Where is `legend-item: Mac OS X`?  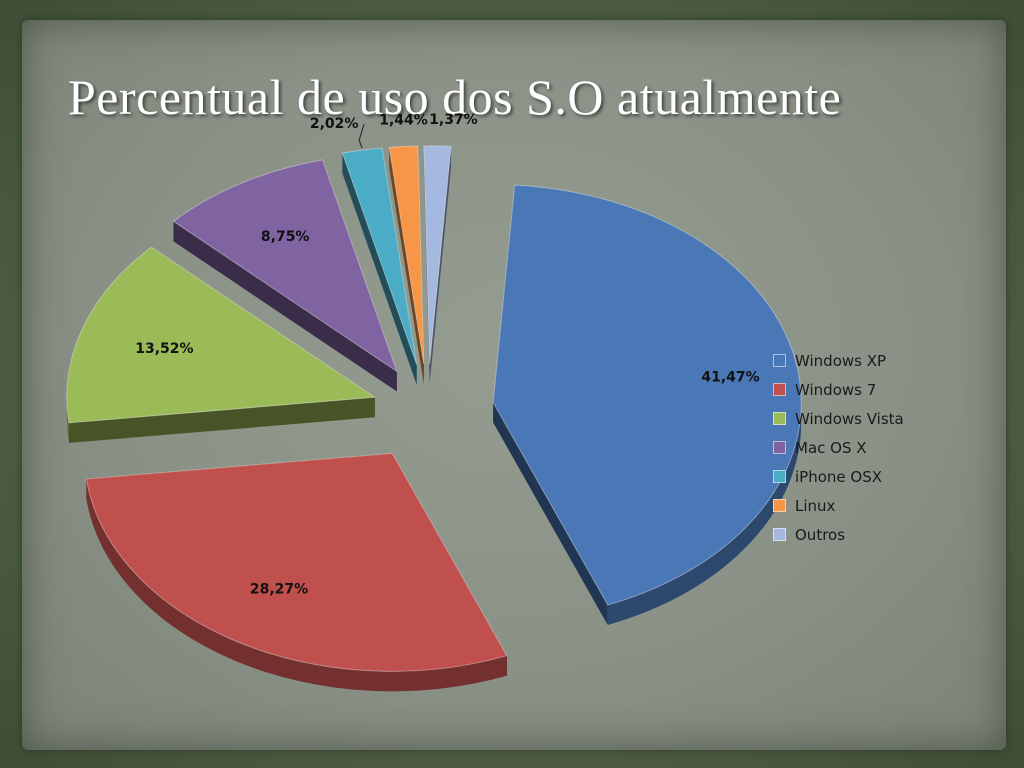
legend-item: Mac OS X is located at coordinates (838, 447).